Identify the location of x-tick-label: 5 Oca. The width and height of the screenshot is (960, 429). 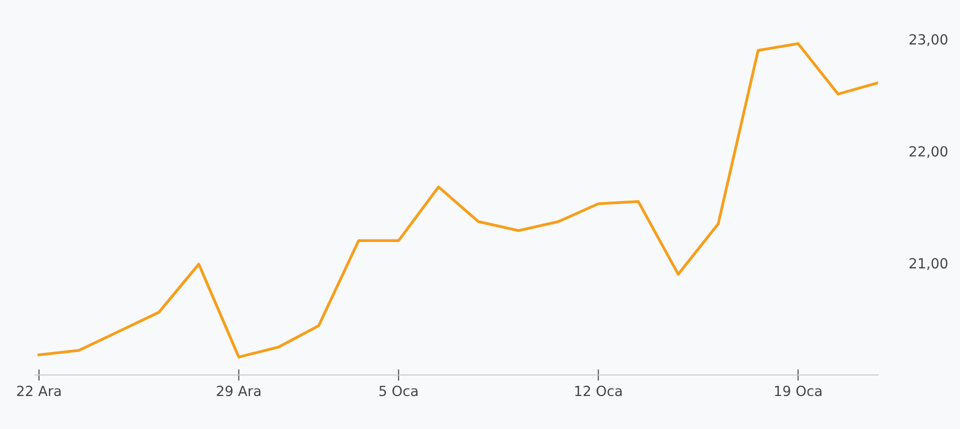
(398, 391).